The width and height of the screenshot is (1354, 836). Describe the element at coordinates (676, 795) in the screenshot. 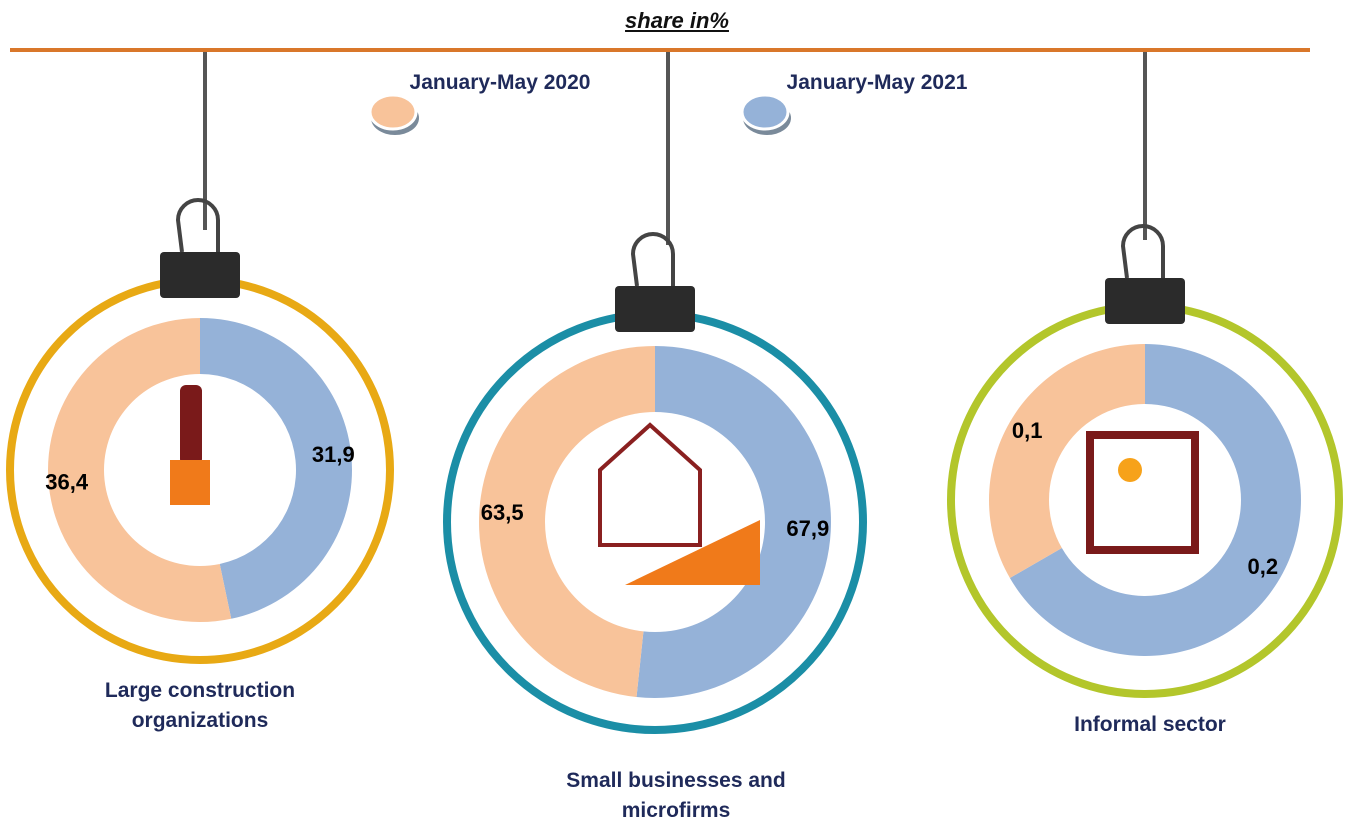

I see `category-label: Small businesses and microfirms` at that location.